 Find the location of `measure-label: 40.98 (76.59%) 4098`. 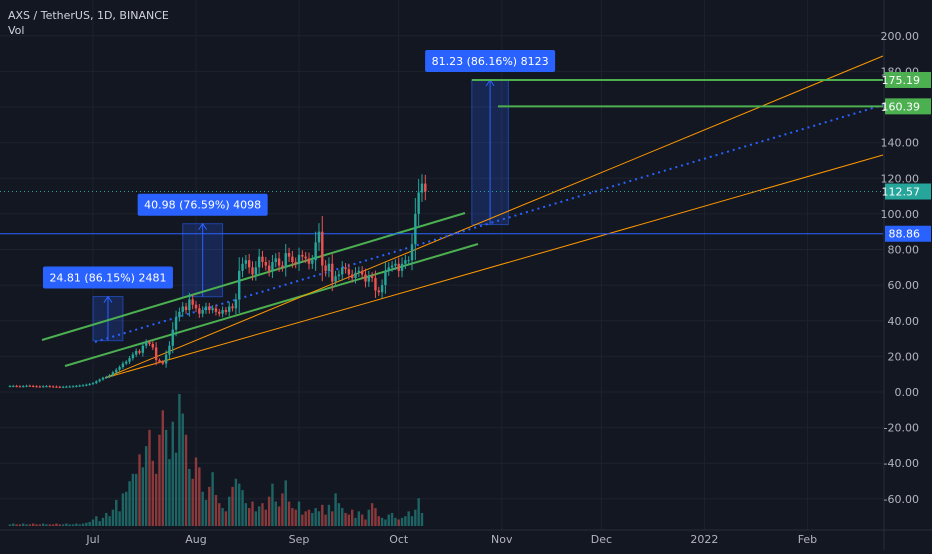

measure-label: 40.98 (76.59%) 4098 is located at coordinates (202, 205).